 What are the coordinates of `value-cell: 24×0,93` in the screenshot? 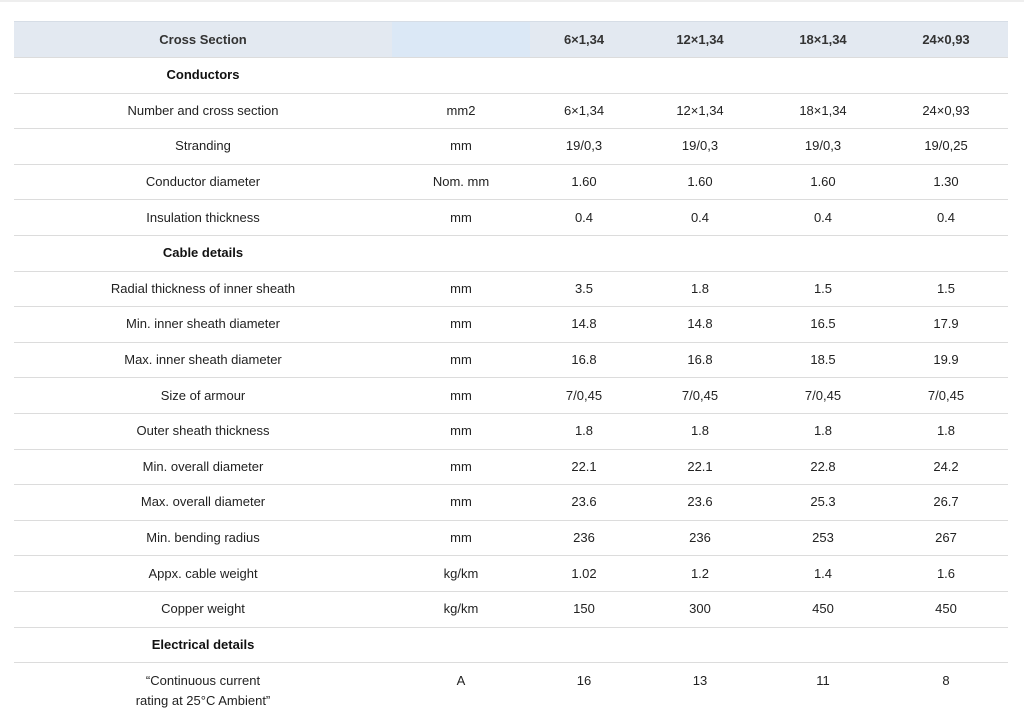 It's located at (946, 111).